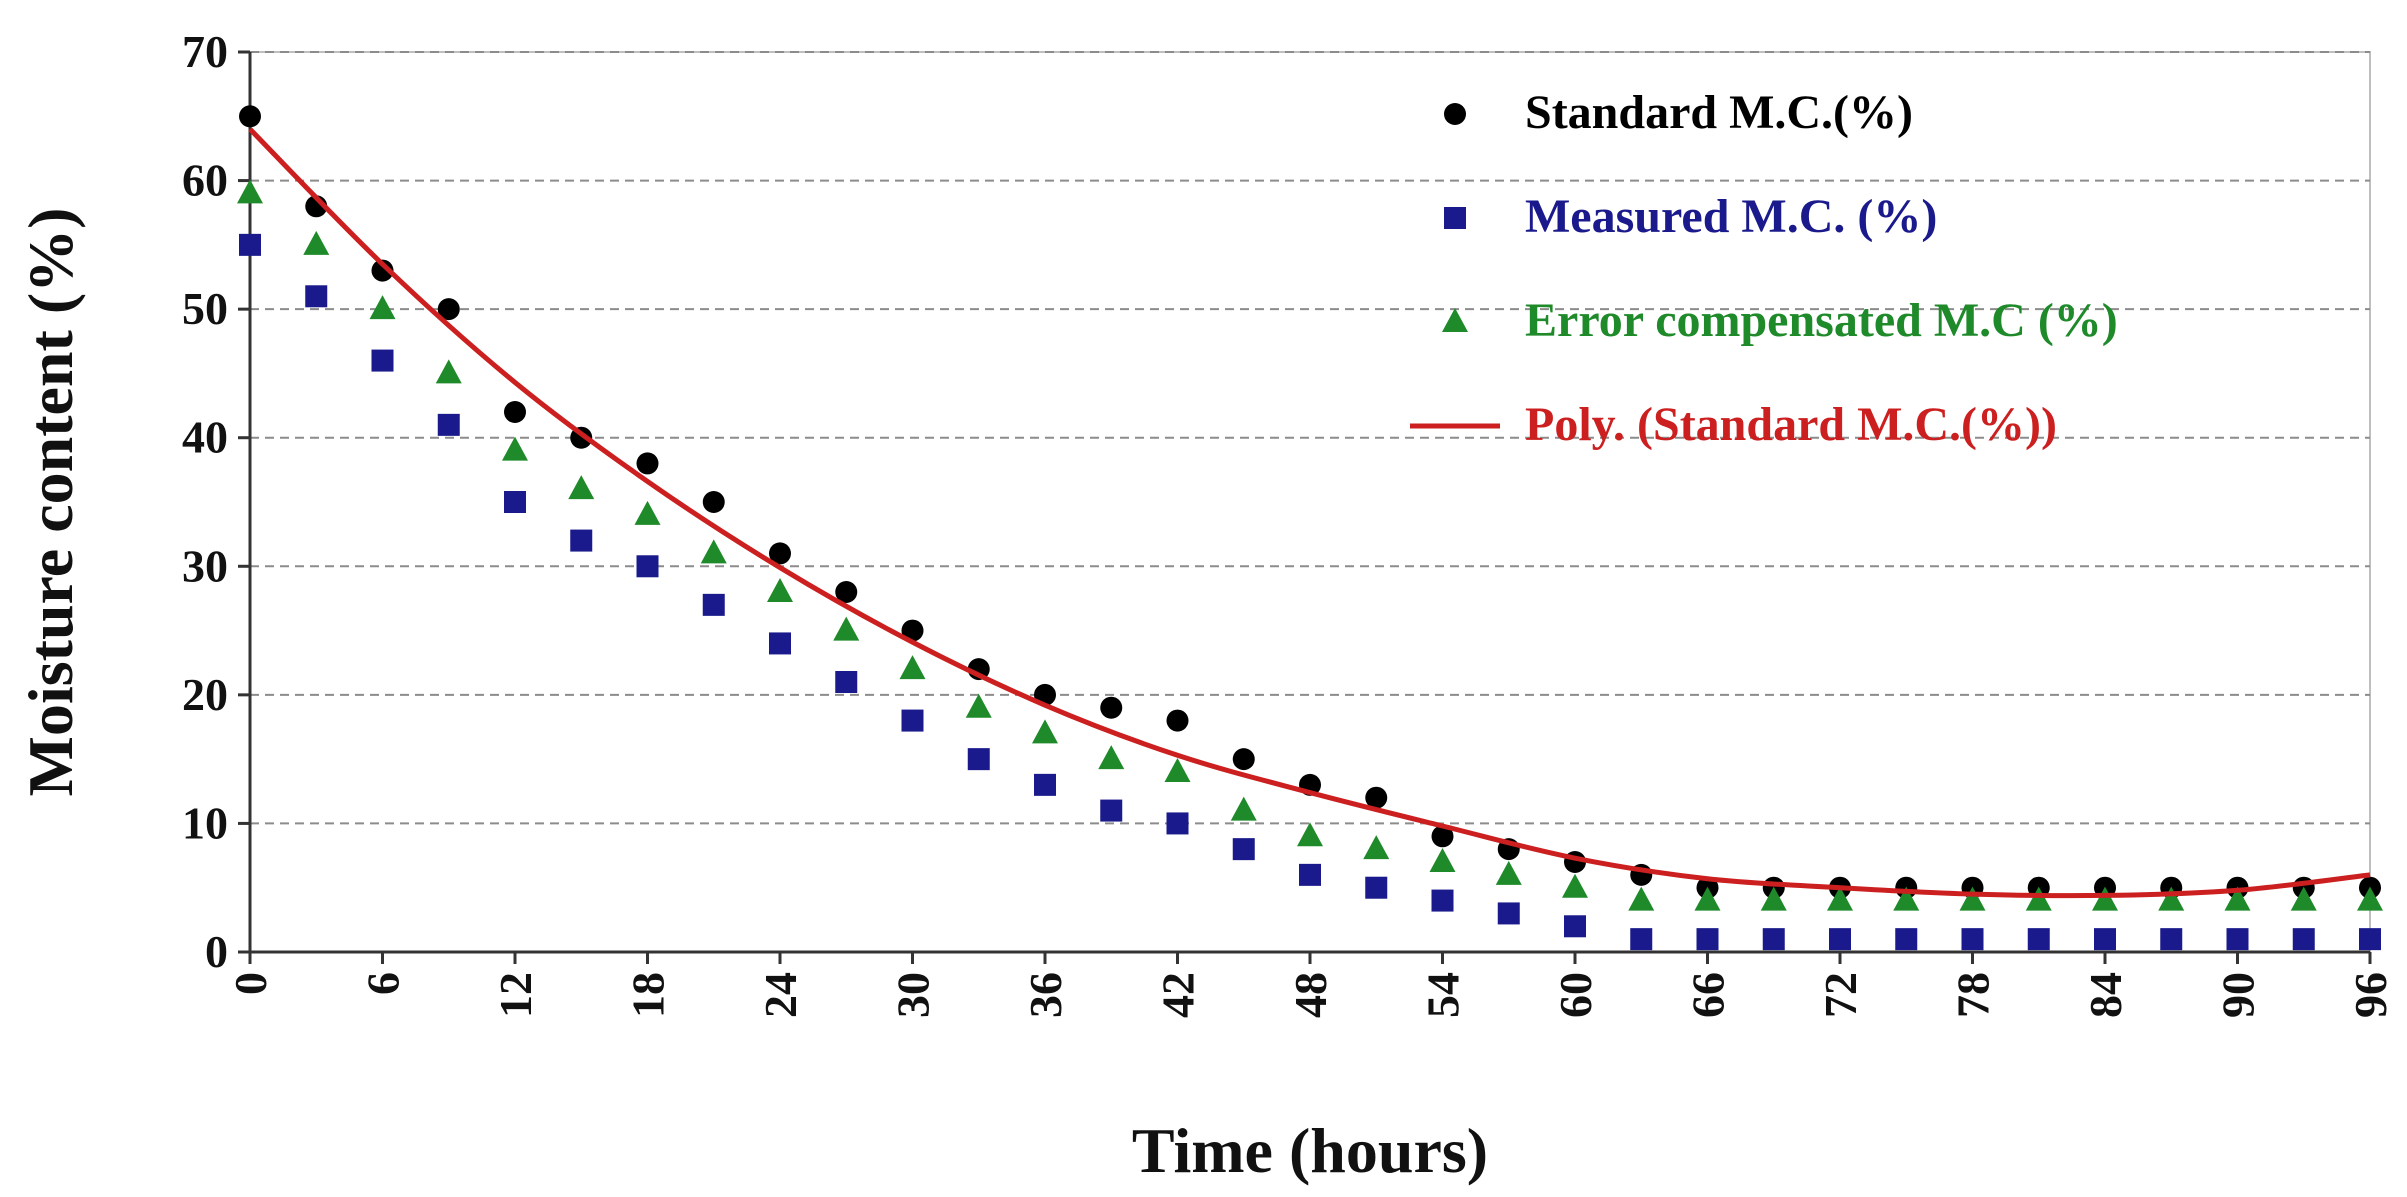 The width and height of the screenshot is (2407, 1197). What do you see at coordinates (780, 995) in the screenshot?
I see `x-tick-label: 24` at bounding box center [780, 995].